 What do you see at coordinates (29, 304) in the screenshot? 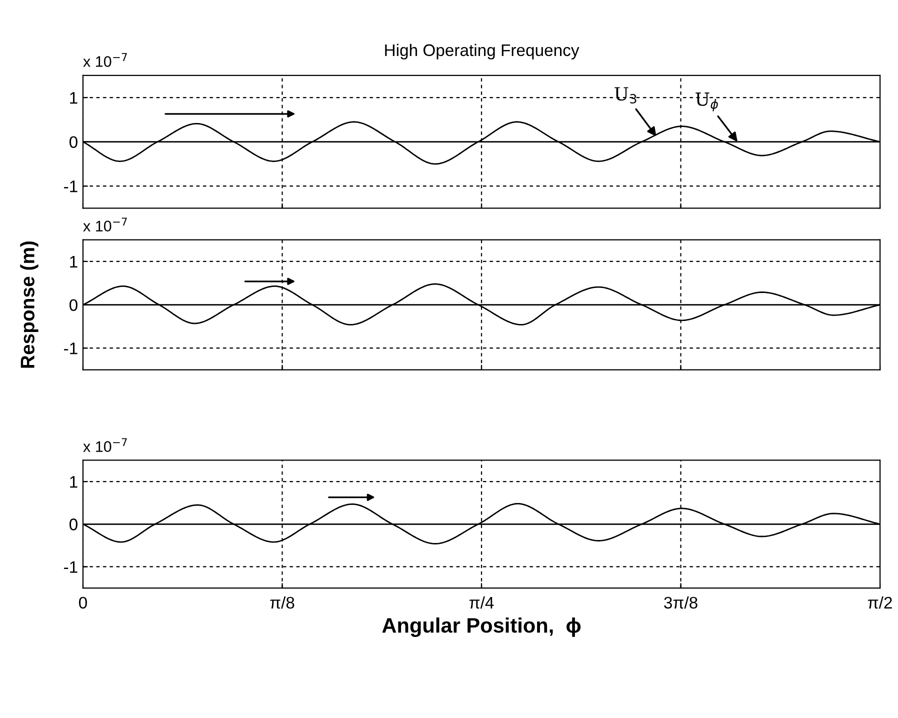
I see `y-axis-title: Response (m)` at bounding box center [29, 304].